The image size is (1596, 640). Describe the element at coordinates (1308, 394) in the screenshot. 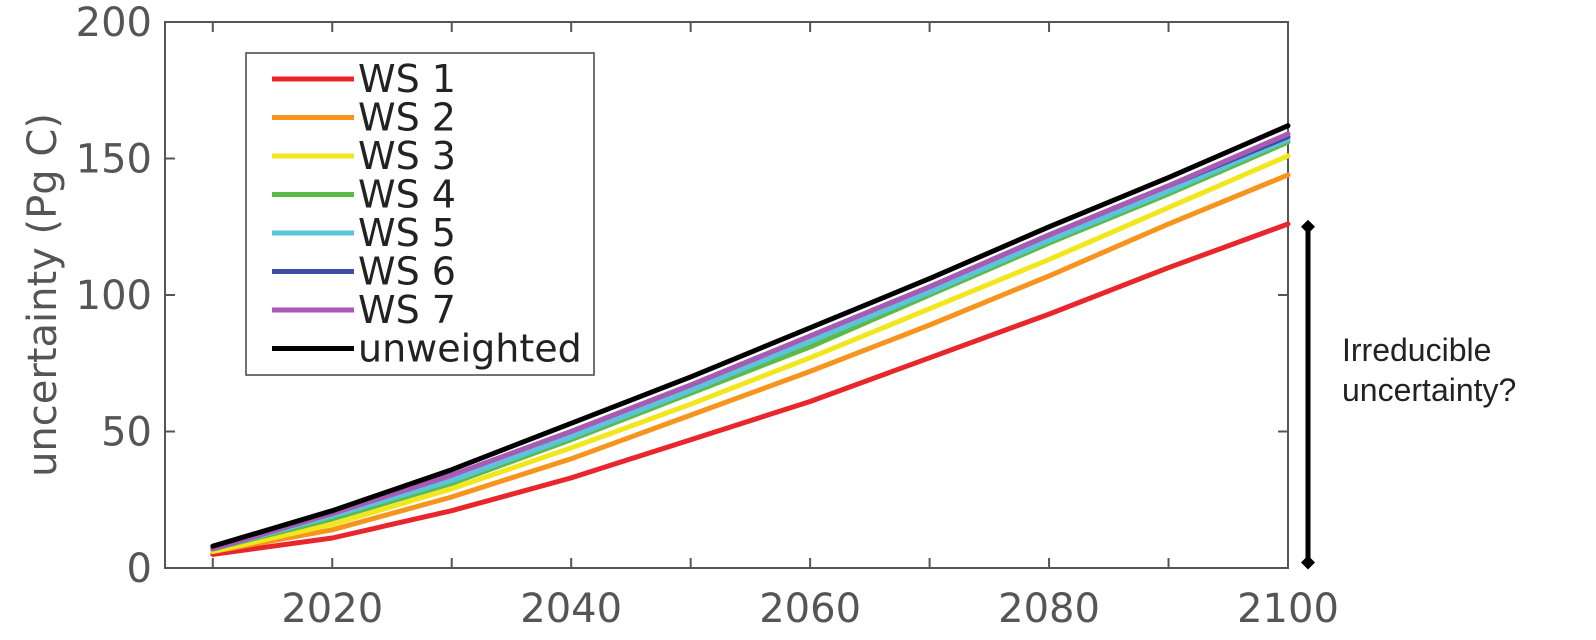

I see `irreducible-arrow` at that location.